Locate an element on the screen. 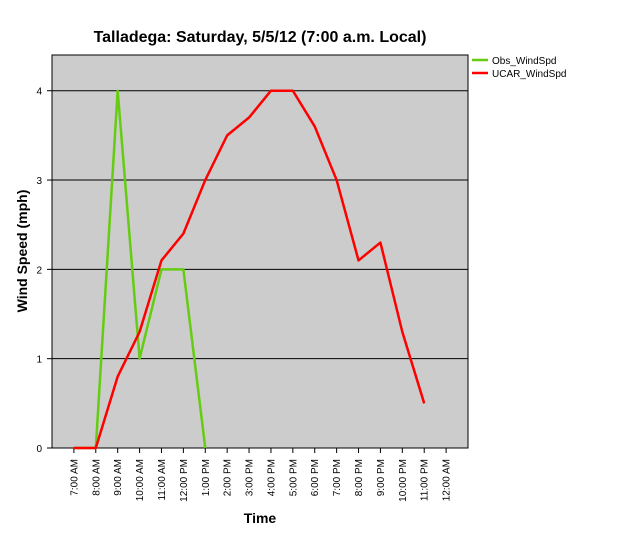  legend: Obs_WindSpd UCAR_WindSpd is located at coordinates (519, 68).